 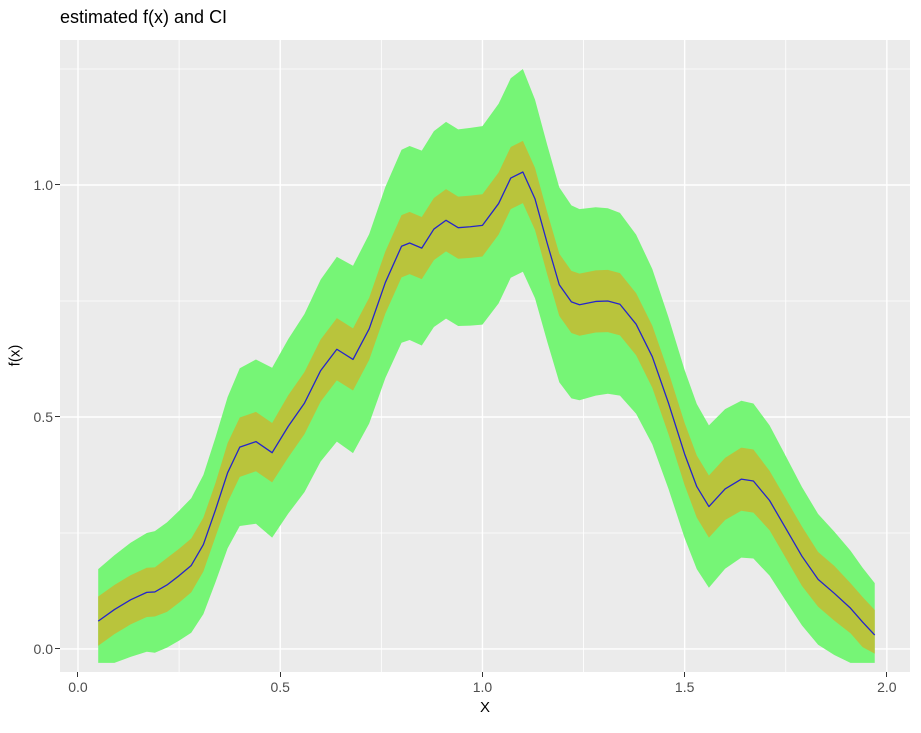 What do you see at coordinates (43, 648) in the screenshot?
I see `y-tick-label: 0.0` at bounding box center [43, 648].